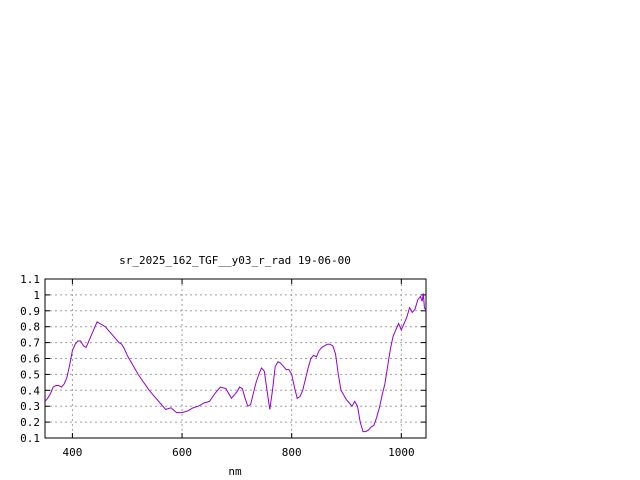 The image size is (640, 480). I want to click on x-tick-label: 1000, so click(401, 452).